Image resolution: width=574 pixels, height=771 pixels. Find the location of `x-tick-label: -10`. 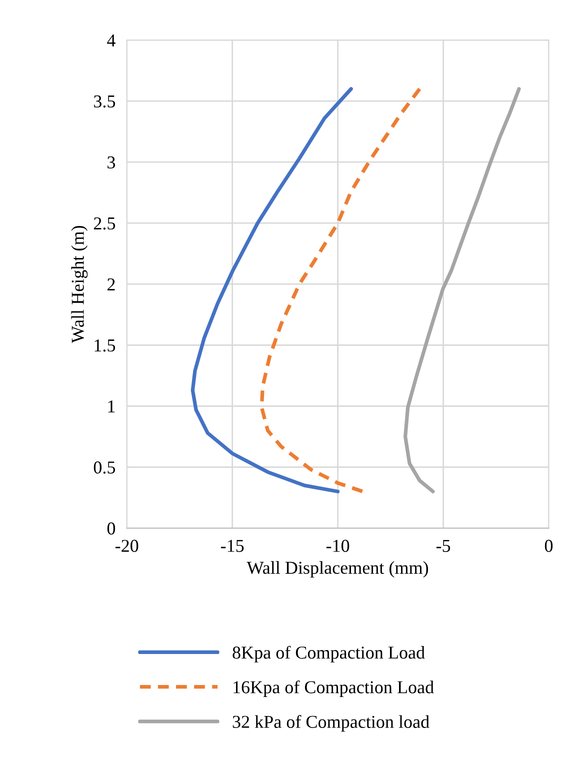

x-tick-label: -10 is located at coordinates (338, 546).